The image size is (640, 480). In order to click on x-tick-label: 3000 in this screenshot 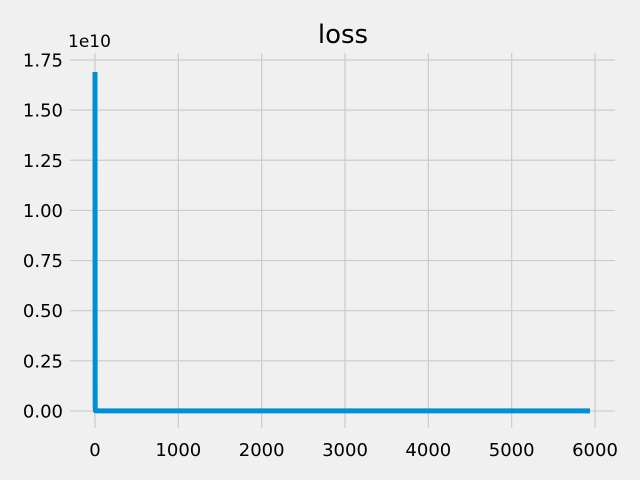, I will do `click(345, 450)`.